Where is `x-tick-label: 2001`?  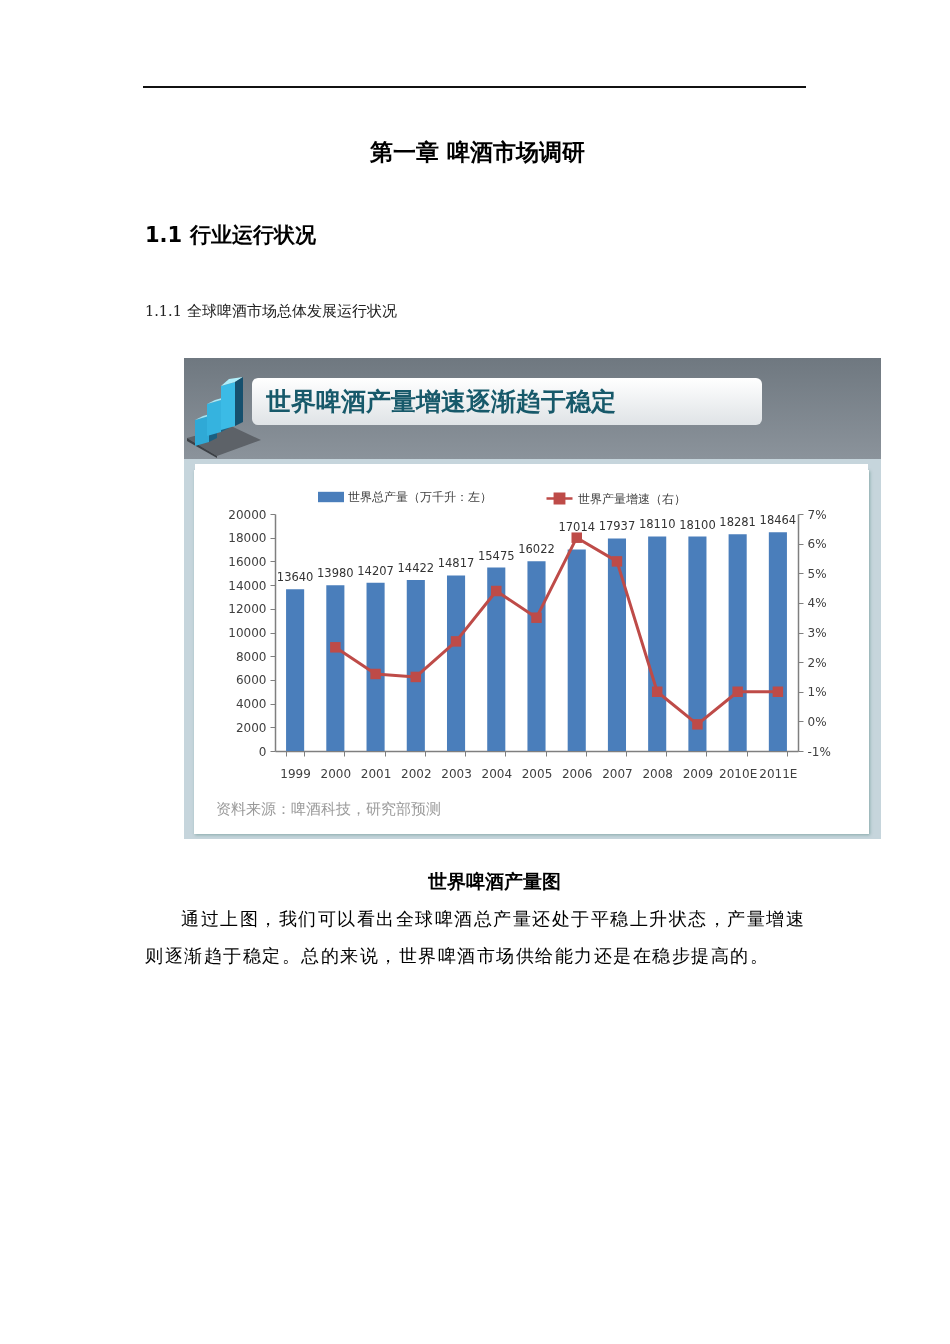
x-tick-label: 2001 is located at coordinates (376, 773).